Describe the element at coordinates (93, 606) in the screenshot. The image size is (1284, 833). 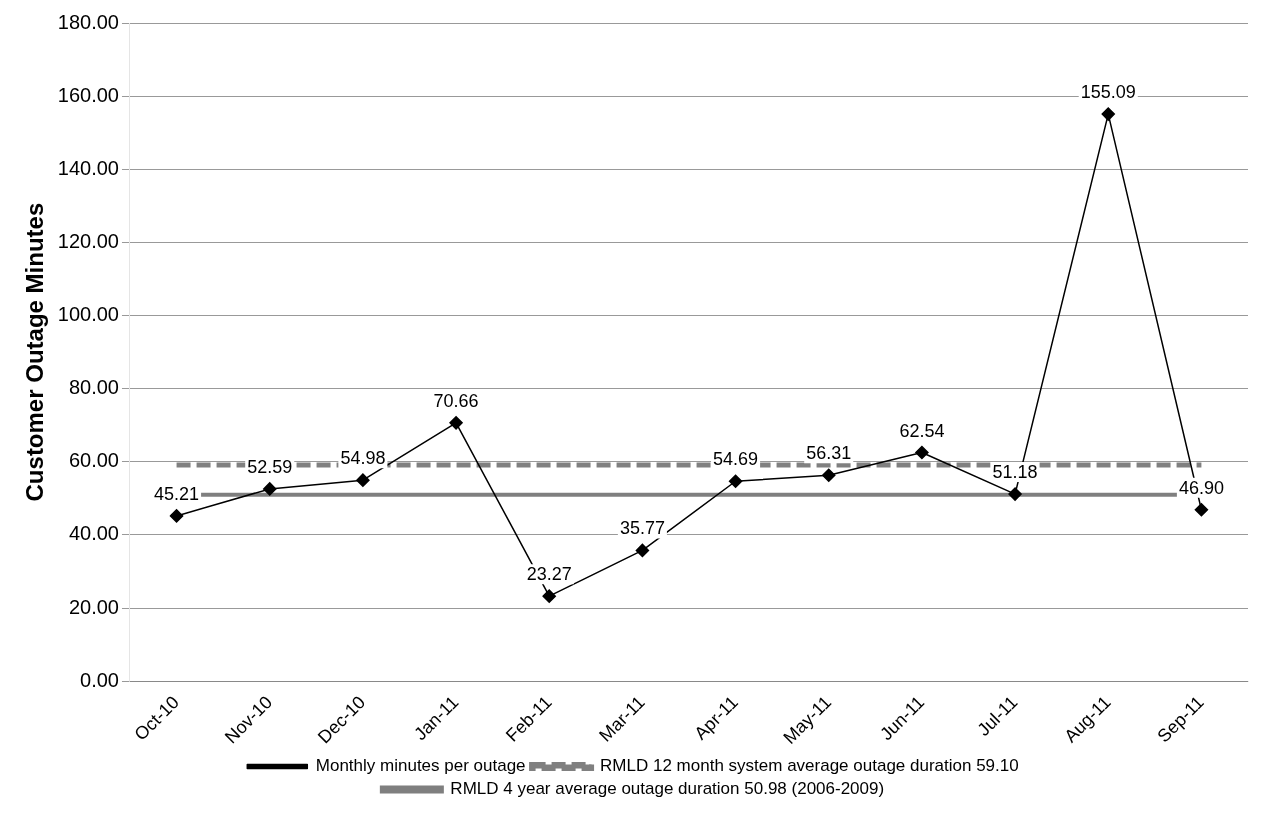
I see `y-tick-label: 20.00` at that location.